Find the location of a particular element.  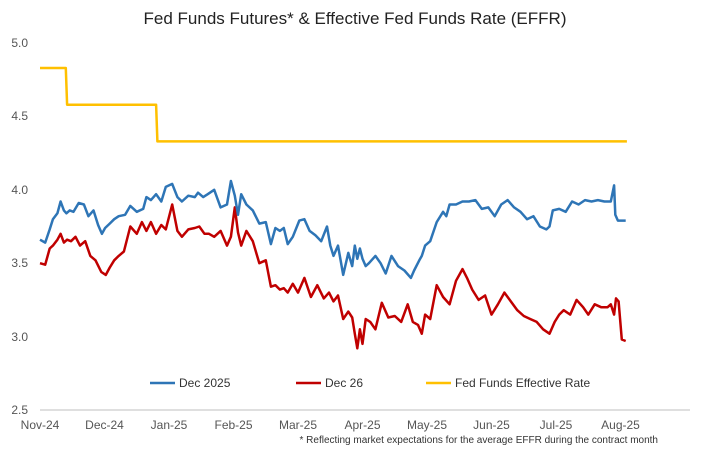

x-tick-label: Jun-25 is located at coordinates (491, 425).